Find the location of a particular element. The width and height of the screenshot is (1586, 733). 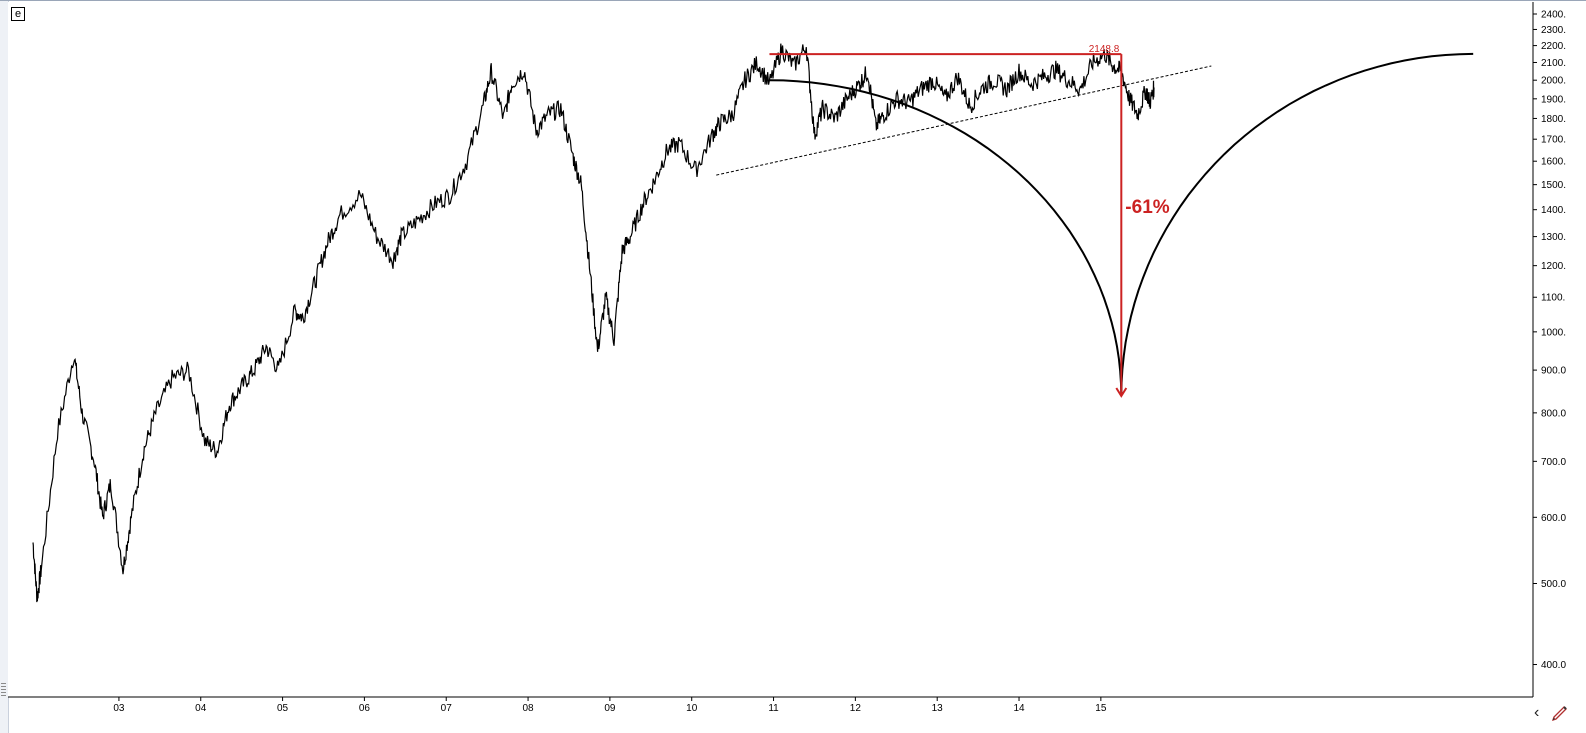

y-tick-label: 1100. is located at coordinates (1553, 298).